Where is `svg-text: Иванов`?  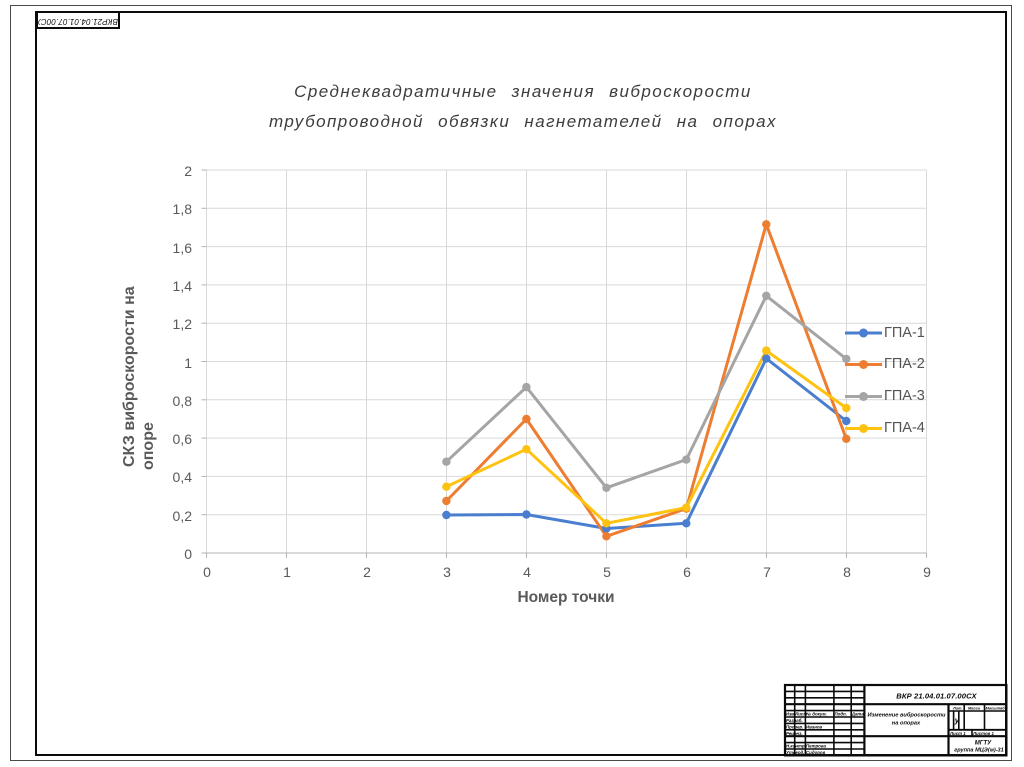 svg-text: Иванов is located at coordinates (814, 726).